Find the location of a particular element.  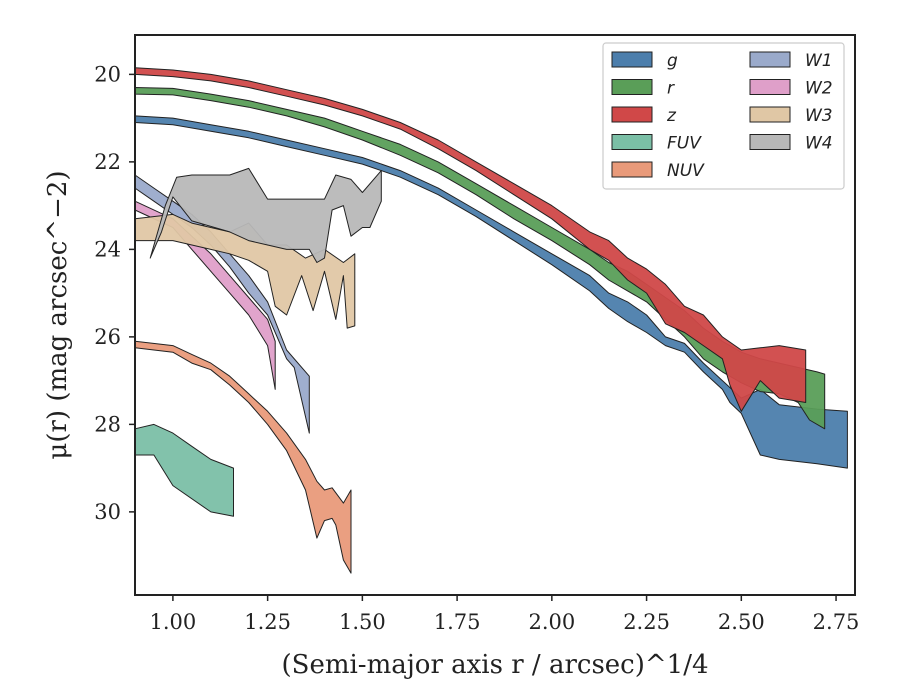

y-tick-label: 22 is located at coordinates (107, 162).